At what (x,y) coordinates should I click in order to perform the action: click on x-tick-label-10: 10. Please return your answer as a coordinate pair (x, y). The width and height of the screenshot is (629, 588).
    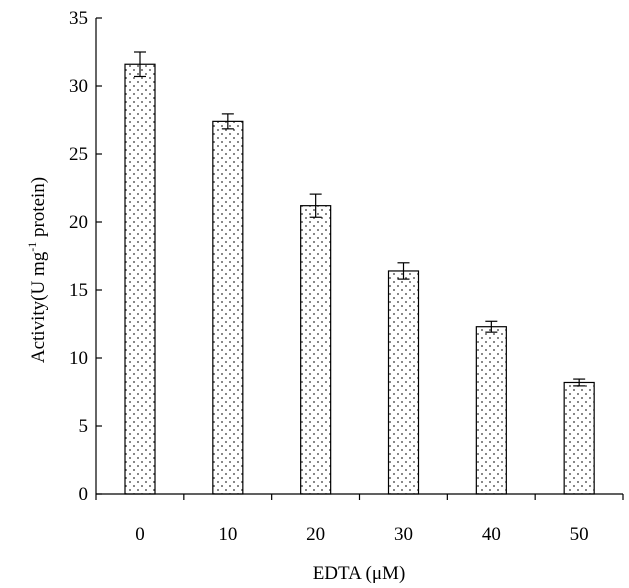
    Looking at the image, I should click on (227, 534).